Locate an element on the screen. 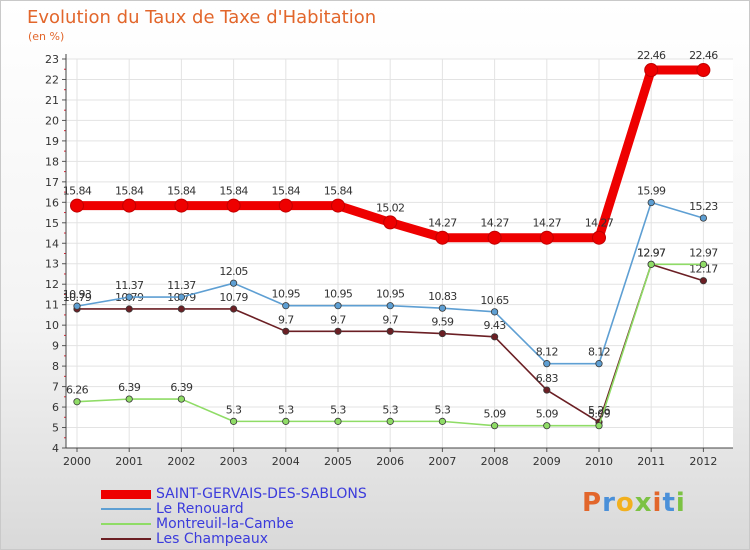 The image size is (750, 550). x-tick-label: 2011 is located at coordinates (651, 461).